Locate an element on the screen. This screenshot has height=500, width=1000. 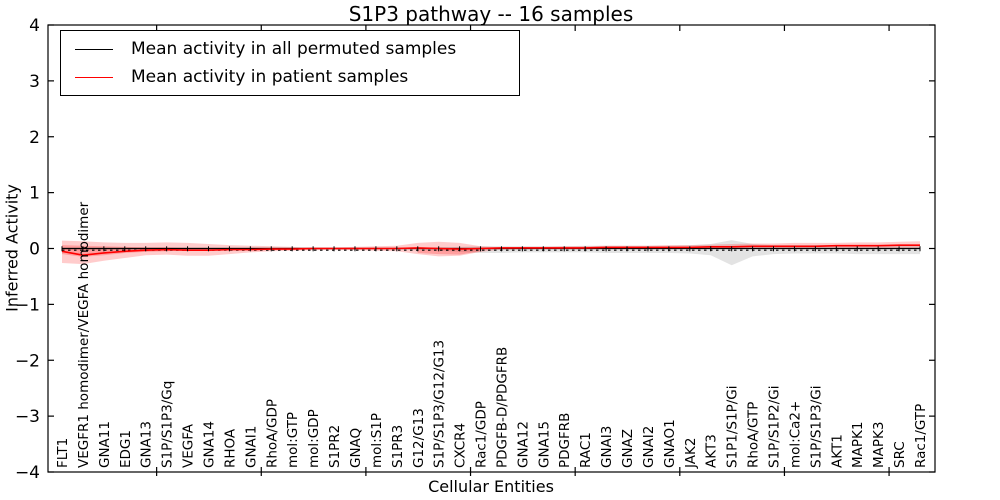
y-tick-label: 0 is located at coordinates (34, 250).